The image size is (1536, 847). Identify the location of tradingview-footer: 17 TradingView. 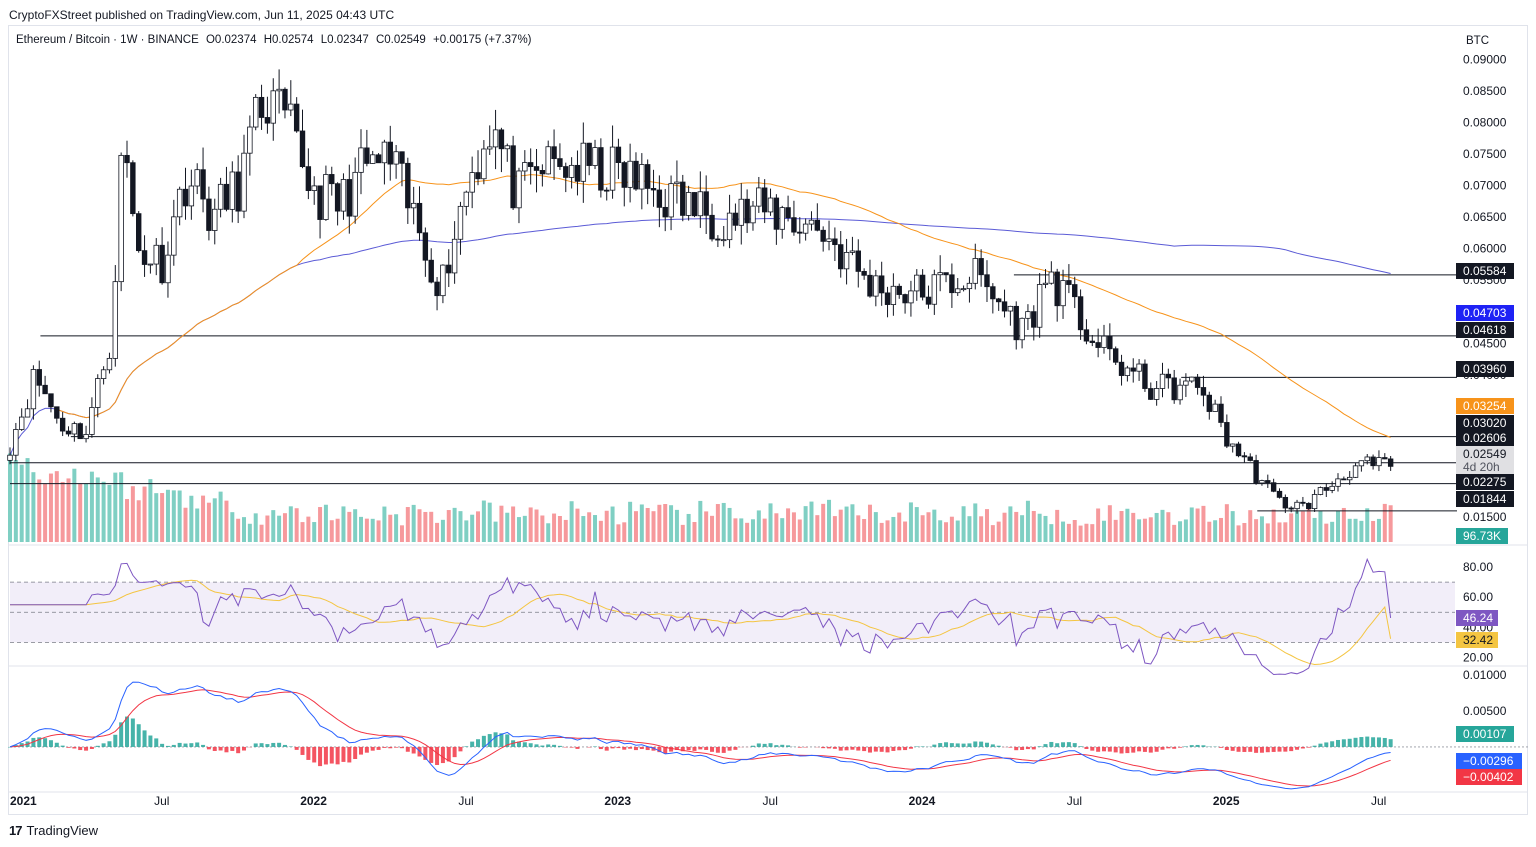
(53, 830).